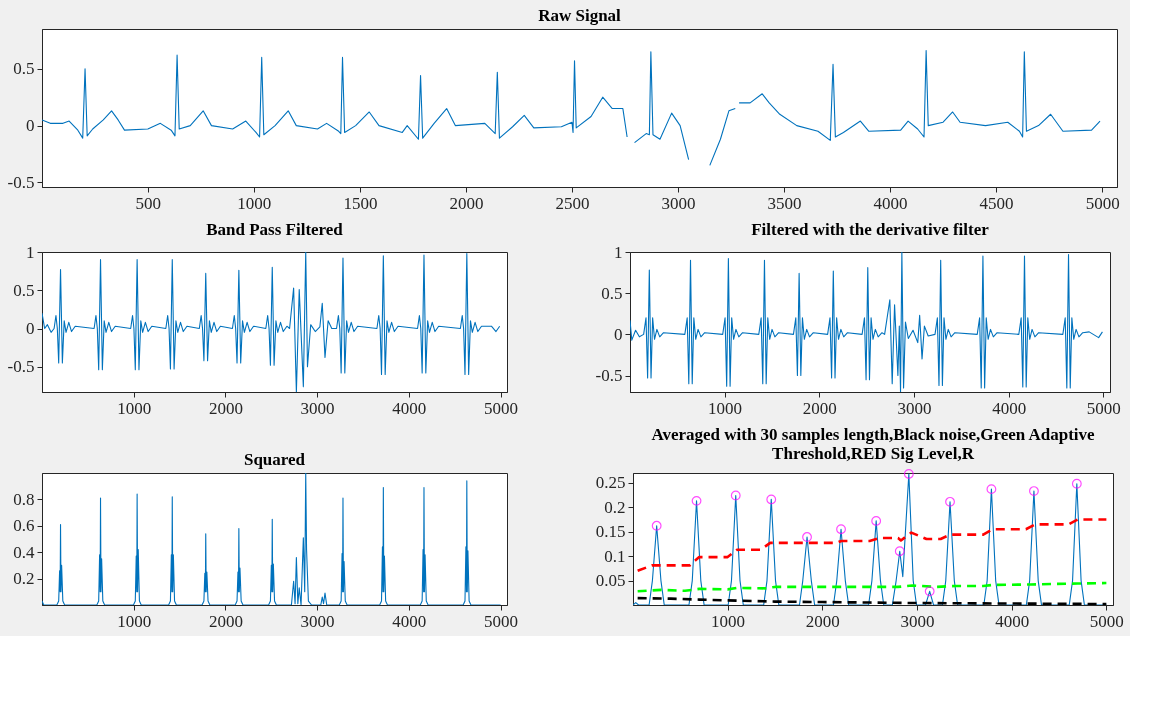 The image size is (1151, 705). I want to click on y-tick-label: 0.8, so click(24, 499).